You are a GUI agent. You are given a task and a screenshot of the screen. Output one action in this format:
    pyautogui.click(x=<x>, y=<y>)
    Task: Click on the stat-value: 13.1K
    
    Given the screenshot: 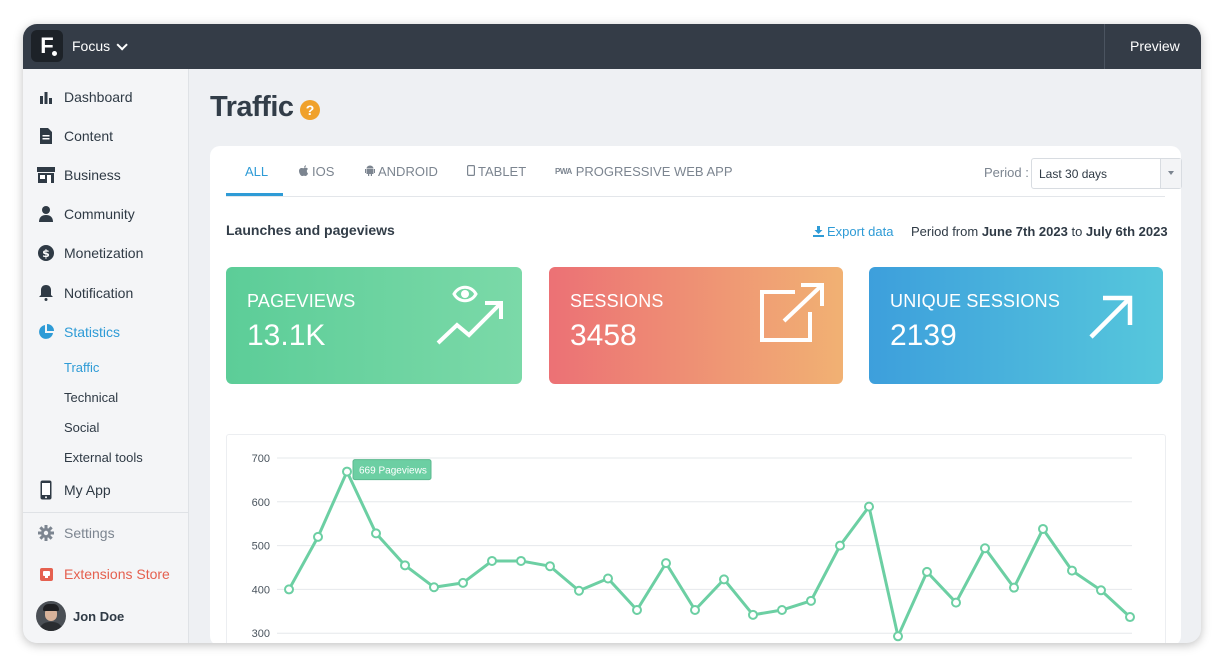 What is the action you would take?
    pyautogui.click(x=286, y=335)
    